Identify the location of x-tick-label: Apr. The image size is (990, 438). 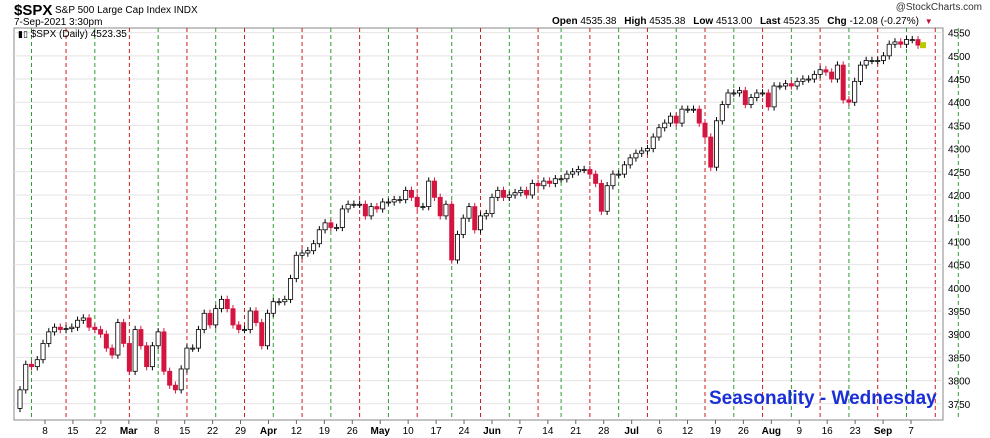
(268, 431).